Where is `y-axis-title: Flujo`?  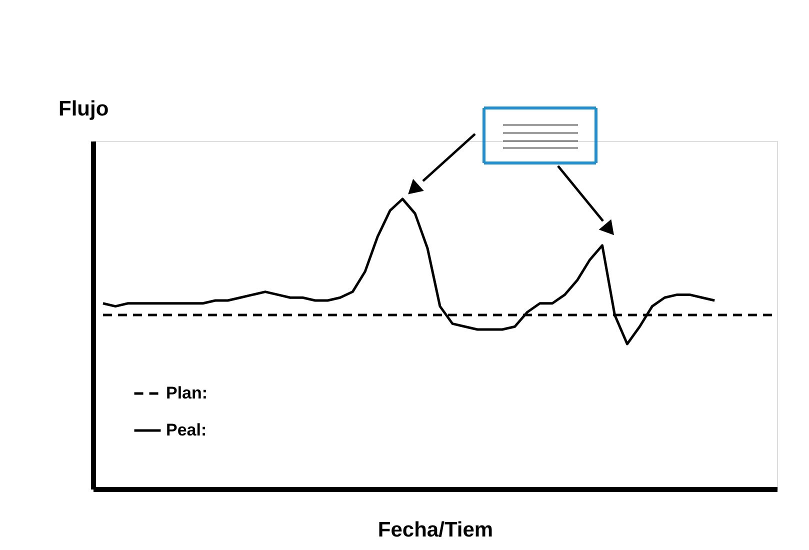
y-axis-title: Flujo is located at coordinates (83, 109).